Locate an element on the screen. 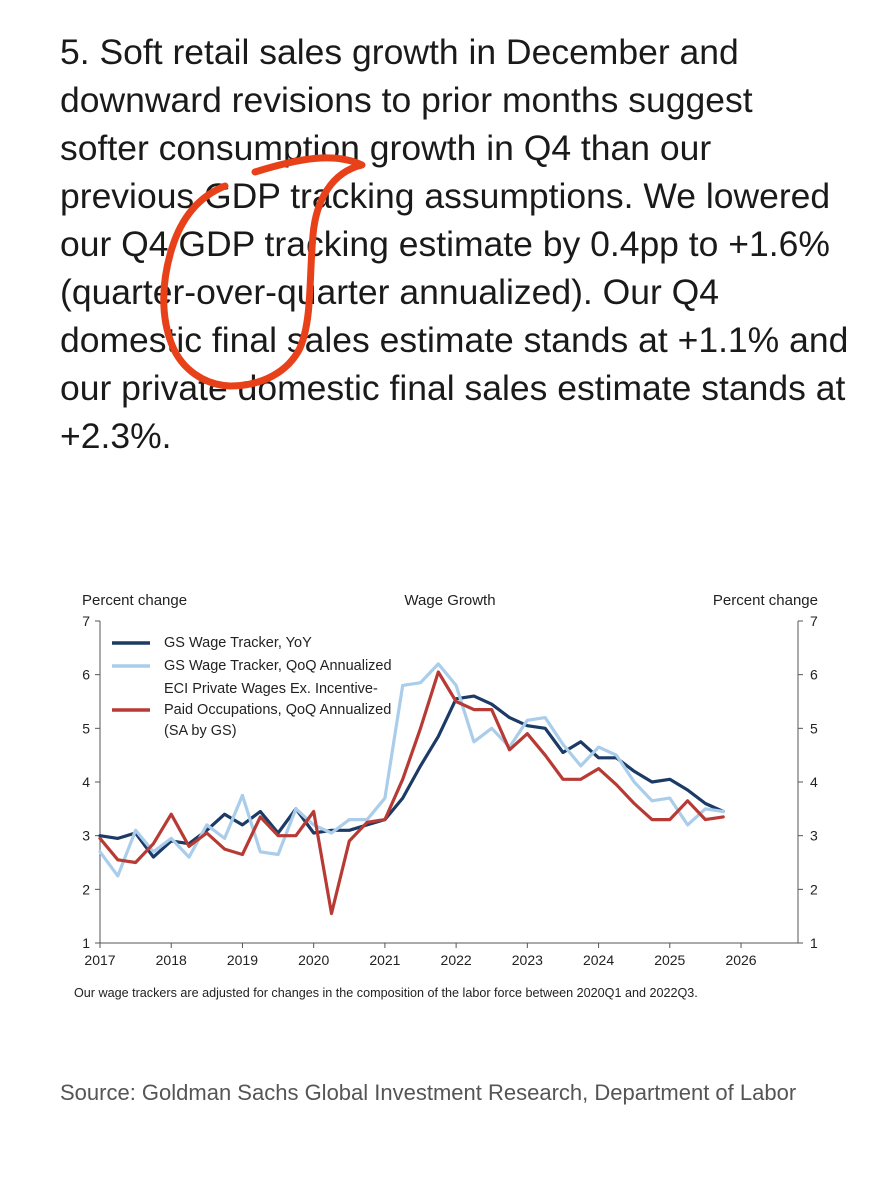 This screenshot has width=894, height=1200. x-tick-label: 2021 is located at coordinates (384, 960).